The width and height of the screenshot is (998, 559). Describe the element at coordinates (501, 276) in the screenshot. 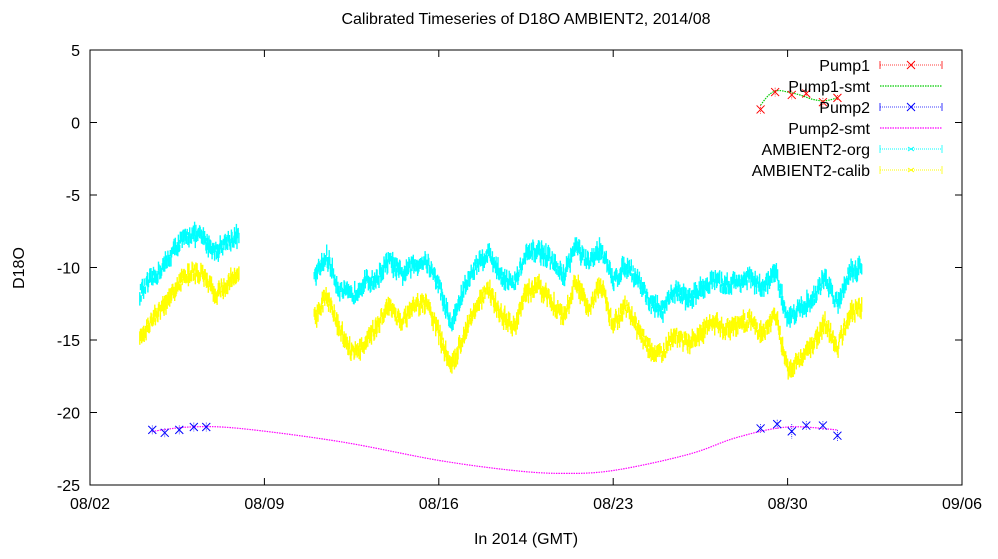

I see `ambient2-org-series` at that location.